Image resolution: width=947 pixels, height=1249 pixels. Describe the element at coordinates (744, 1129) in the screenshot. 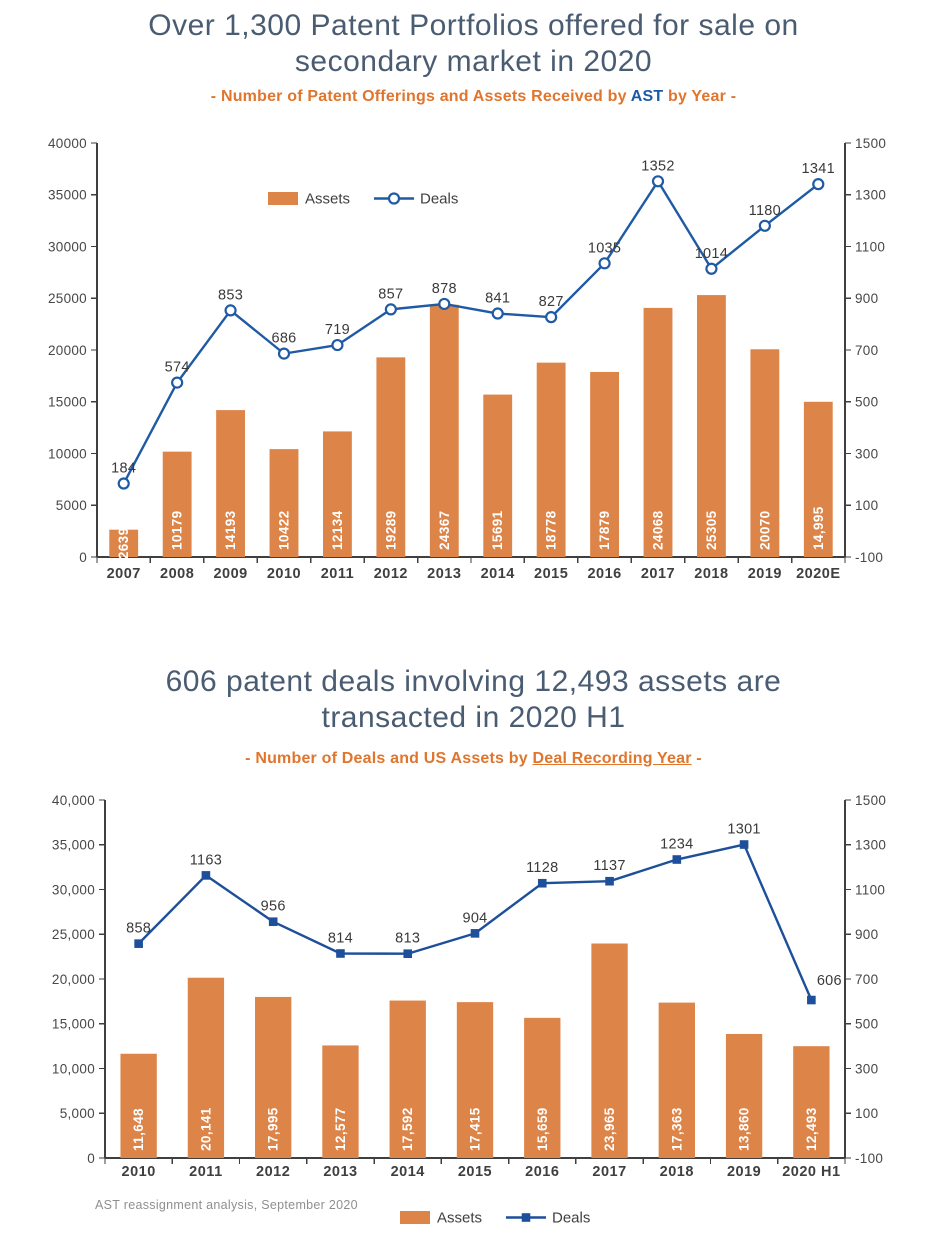

I see `svg-text: 13,860` at that location.